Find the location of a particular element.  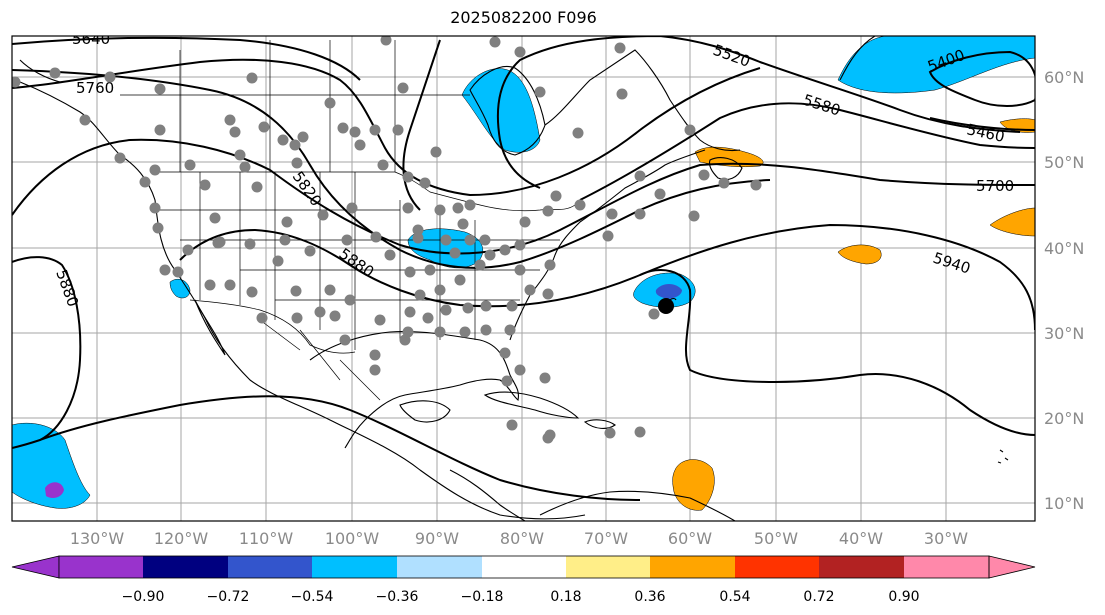

colorbar-tick-label: −0.54 is located at coordinates (312, 597).